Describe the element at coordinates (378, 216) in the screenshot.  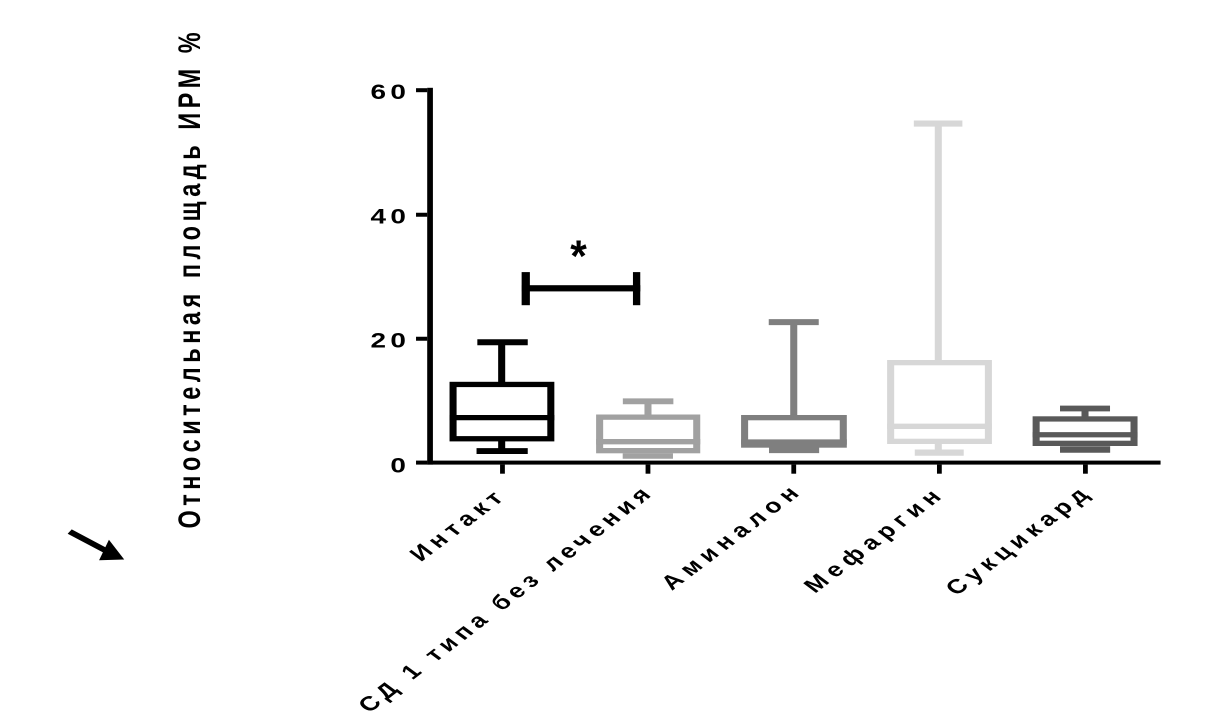
I see `svg-text: 4` at that location.